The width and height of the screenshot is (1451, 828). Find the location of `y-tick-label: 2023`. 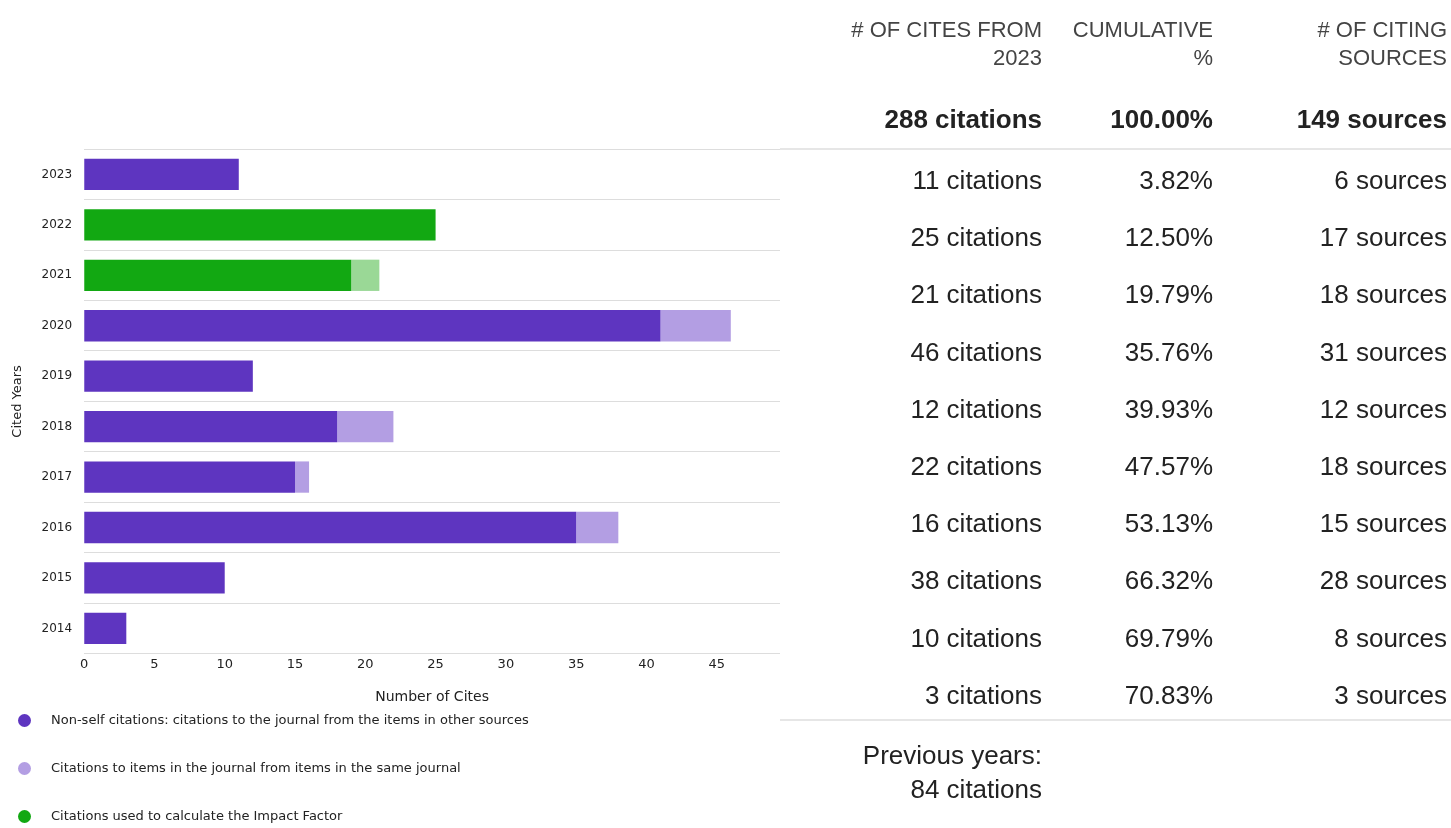

y-tick-label: 2023 is located at coordinates (57, 173).